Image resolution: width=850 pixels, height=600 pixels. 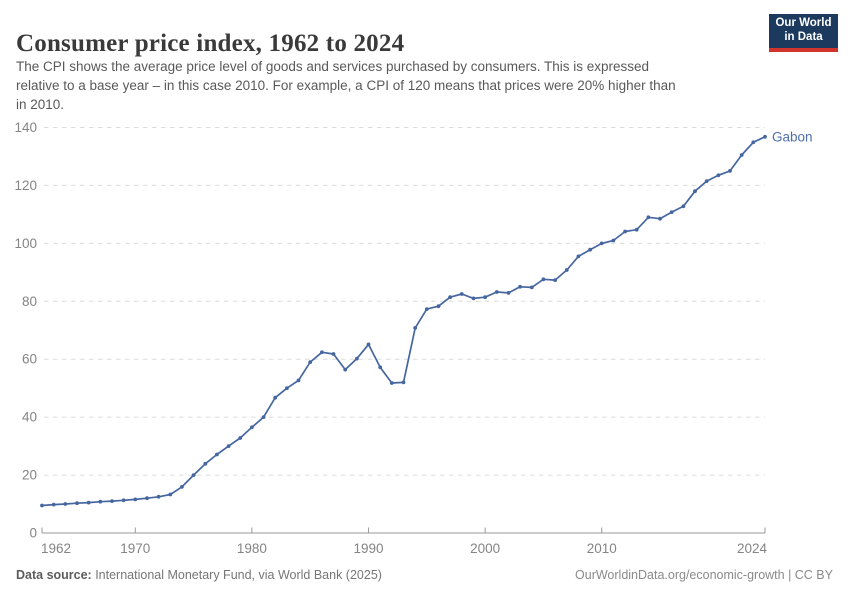 I want to click on owid-logo: Our World in Data, so click(x=803, y=33).